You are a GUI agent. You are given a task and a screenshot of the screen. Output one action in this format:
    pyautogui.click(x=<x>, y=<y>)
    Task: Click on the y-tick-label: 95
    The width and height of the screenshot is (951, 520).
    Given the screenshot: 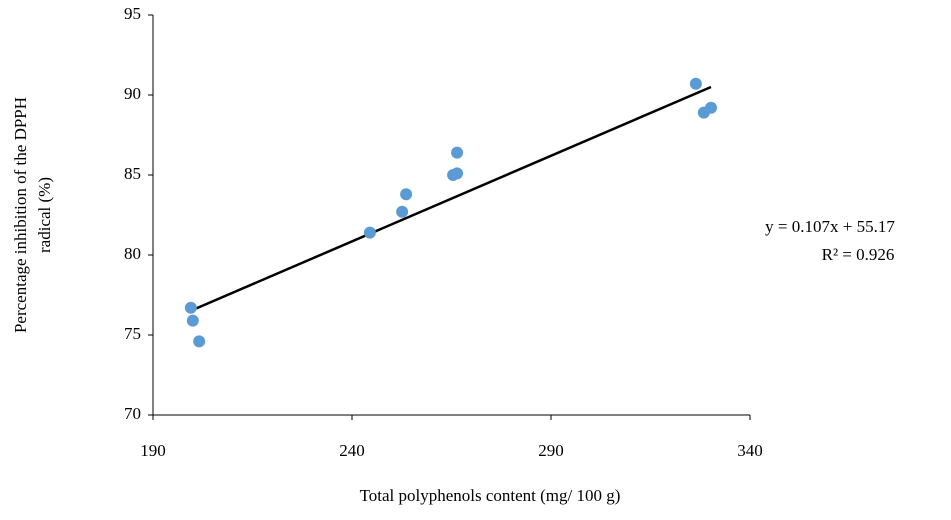 What is the action you would take?
    pyautogui.click(x=132, y=13)
    